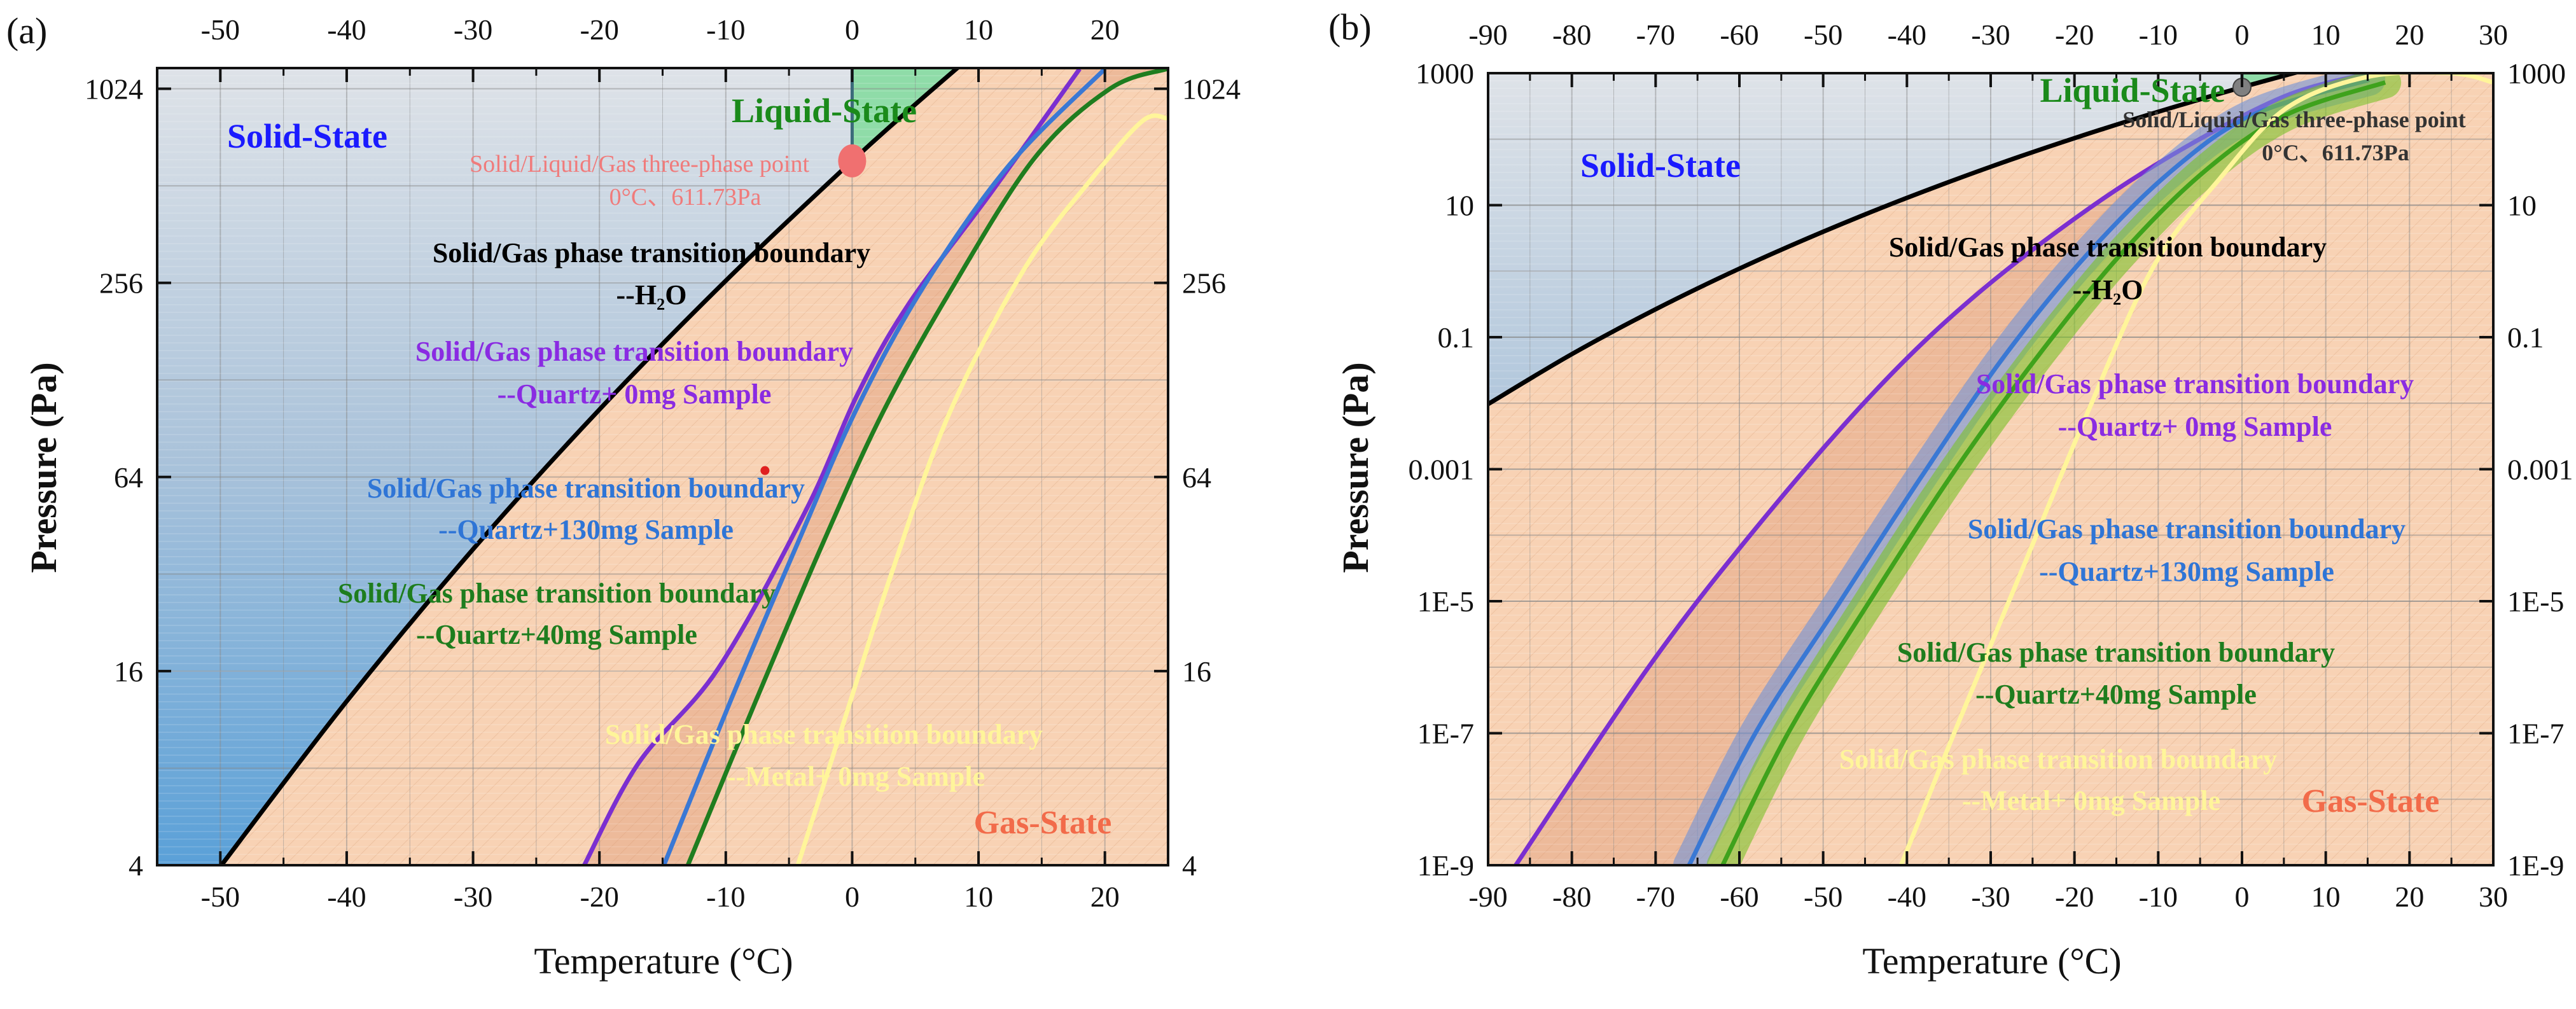  I want to click on x-tick-label-bottom: 20, so click(2409, 896).